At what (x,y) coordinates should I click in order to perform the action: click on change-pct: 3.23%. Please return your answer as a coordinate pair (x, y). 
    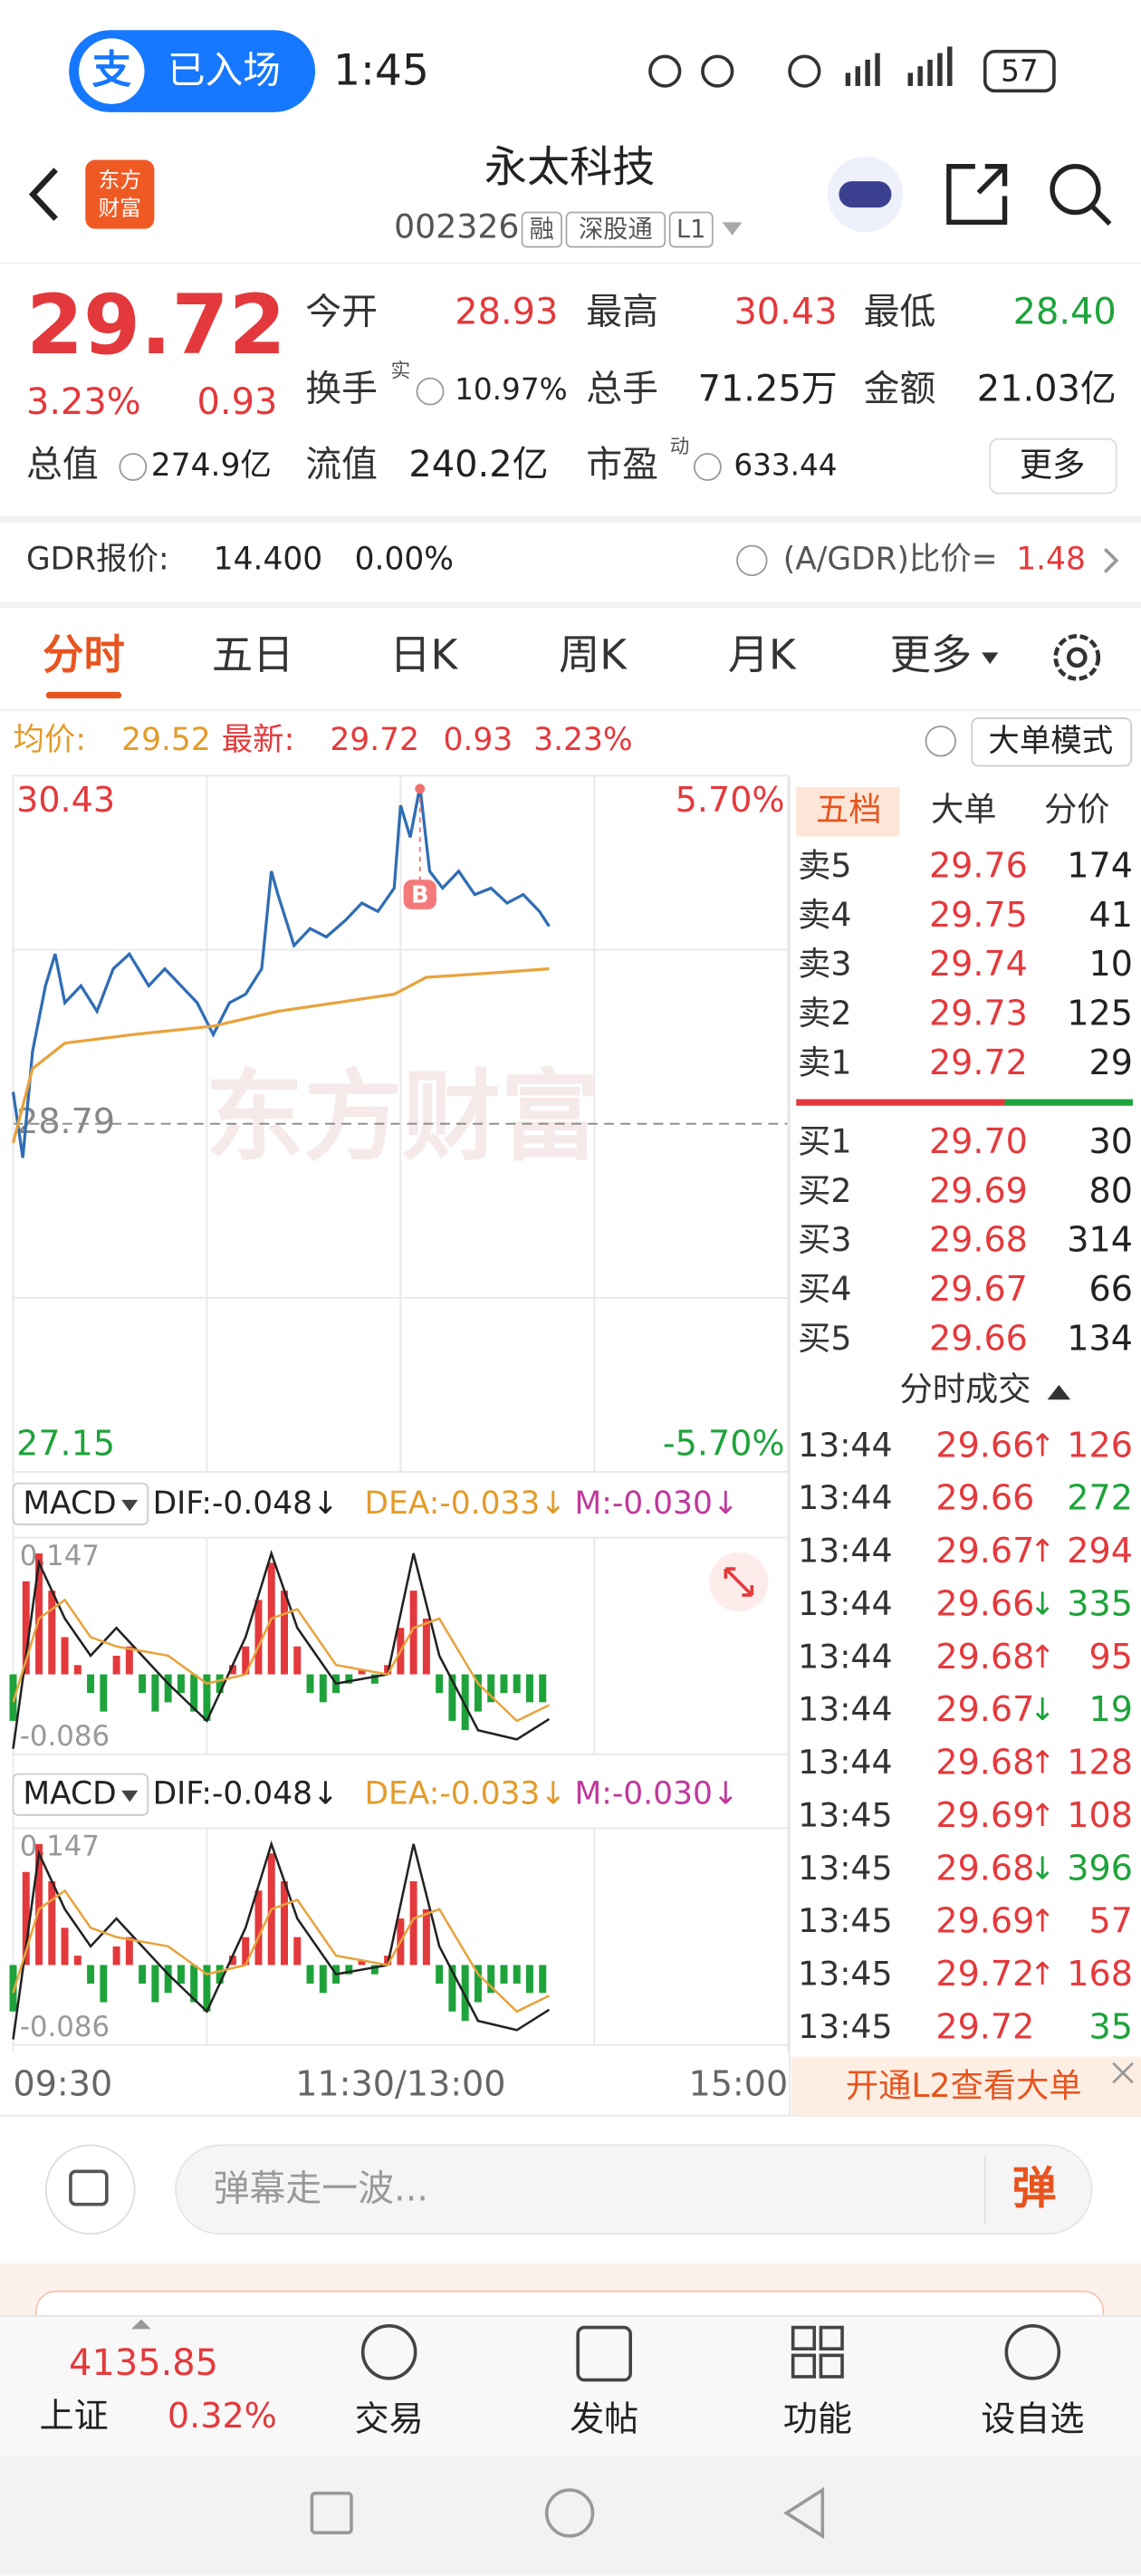
    Looking at the image, I should click on (84, 402).